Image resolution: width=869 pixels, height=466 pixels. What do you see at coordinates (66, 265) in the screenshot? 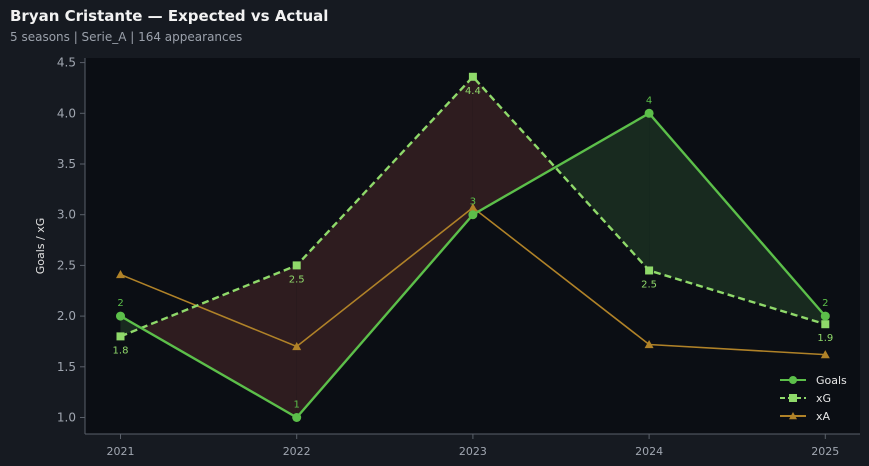
I see `y-tick-label: 2.5` at bounding box center [66, 265].